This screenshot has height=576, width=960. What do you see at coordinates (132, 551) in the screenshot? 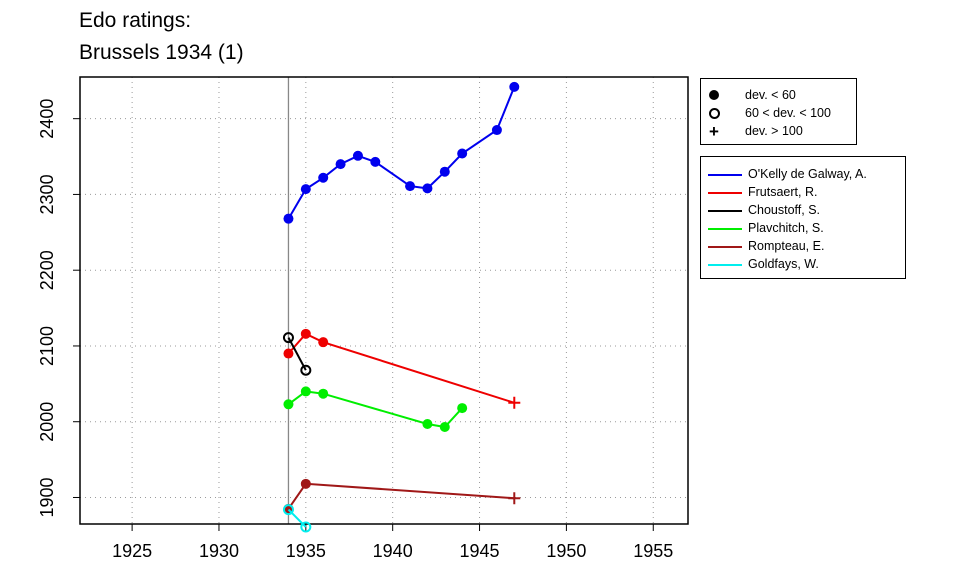
I see `x-tick-label: 1925` at bounding box center [132, 551].